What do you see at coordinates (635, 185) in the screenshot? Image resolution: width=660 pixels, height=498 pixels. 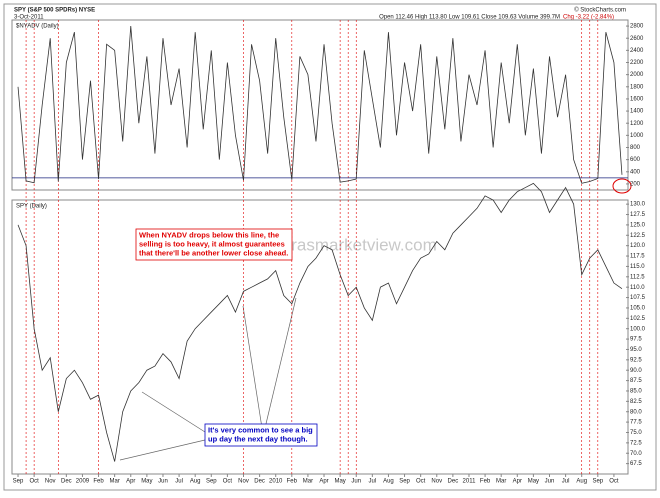 I see `y-tick-label: 200` at bounding box center [635, 185].